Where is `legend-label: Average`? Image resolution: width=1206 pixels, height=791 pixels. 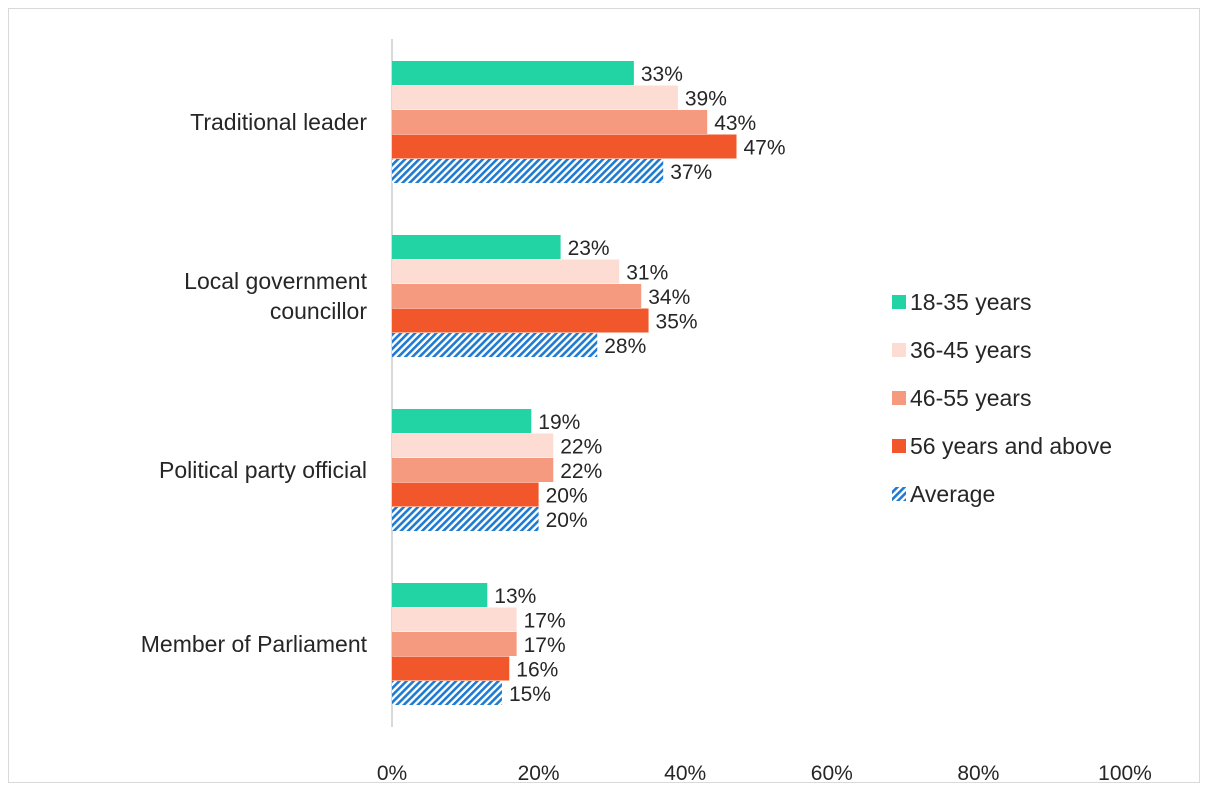 legend-label: Average is located at coordinates (952, 494).